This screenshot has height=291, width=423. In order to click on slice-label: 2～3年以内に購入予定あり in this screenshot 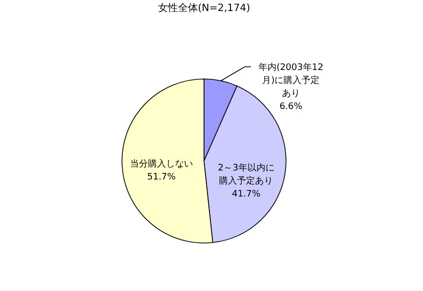, I will do `click(246, 174)`.